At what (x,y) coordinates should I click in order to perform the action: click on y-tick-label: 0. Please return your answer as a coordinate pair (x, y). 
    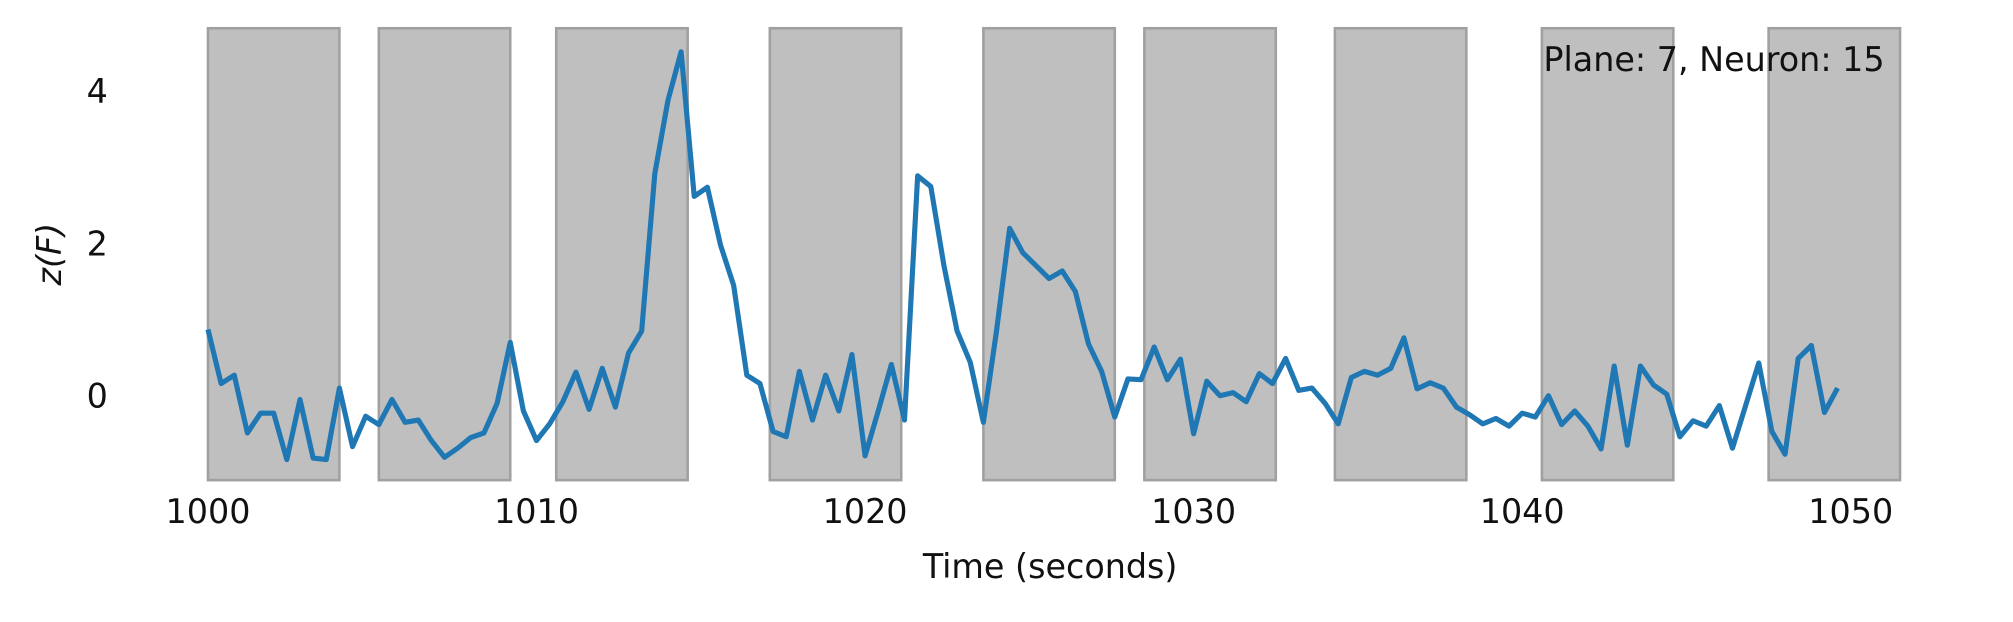
    Looking at the image, I should click on (97, 395).